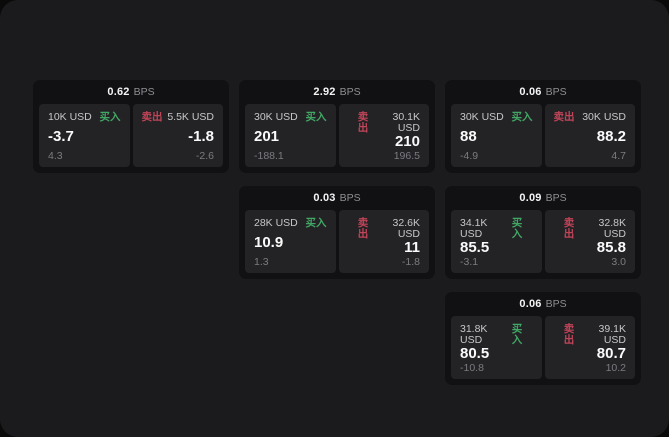 This screenshot has width=669, height=437. What do you see at coordinates (472, 367) in the screenshot?
I see `buy-sub-value: -10.8` at bounding box center [472, 367].